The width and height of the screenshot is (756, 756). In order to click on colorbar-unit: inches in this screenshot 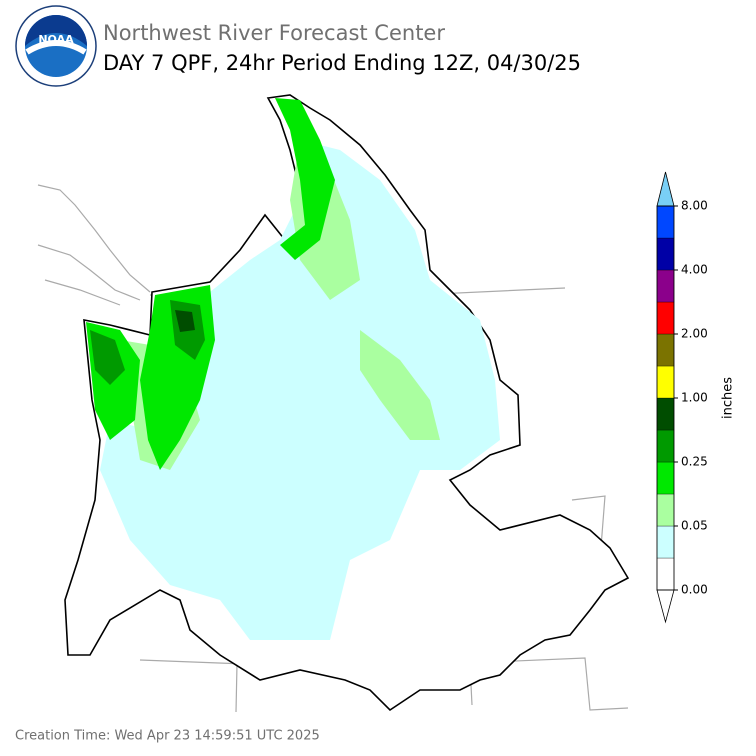, I will do `click(728, 398)`.